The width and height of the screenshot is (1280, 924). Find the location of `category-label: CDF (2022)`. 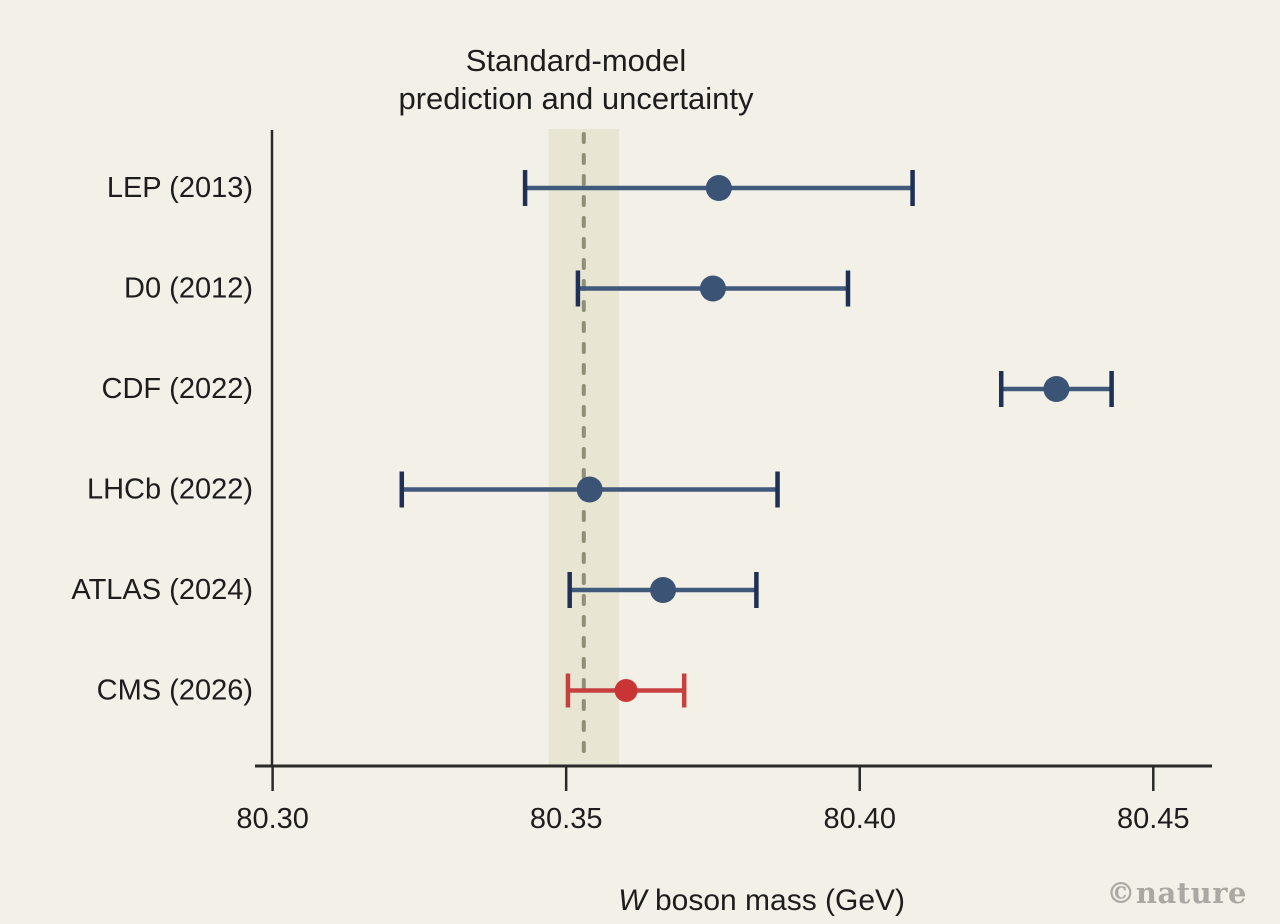

category-label: CDF (2022) is located at coordinates (178, 389).